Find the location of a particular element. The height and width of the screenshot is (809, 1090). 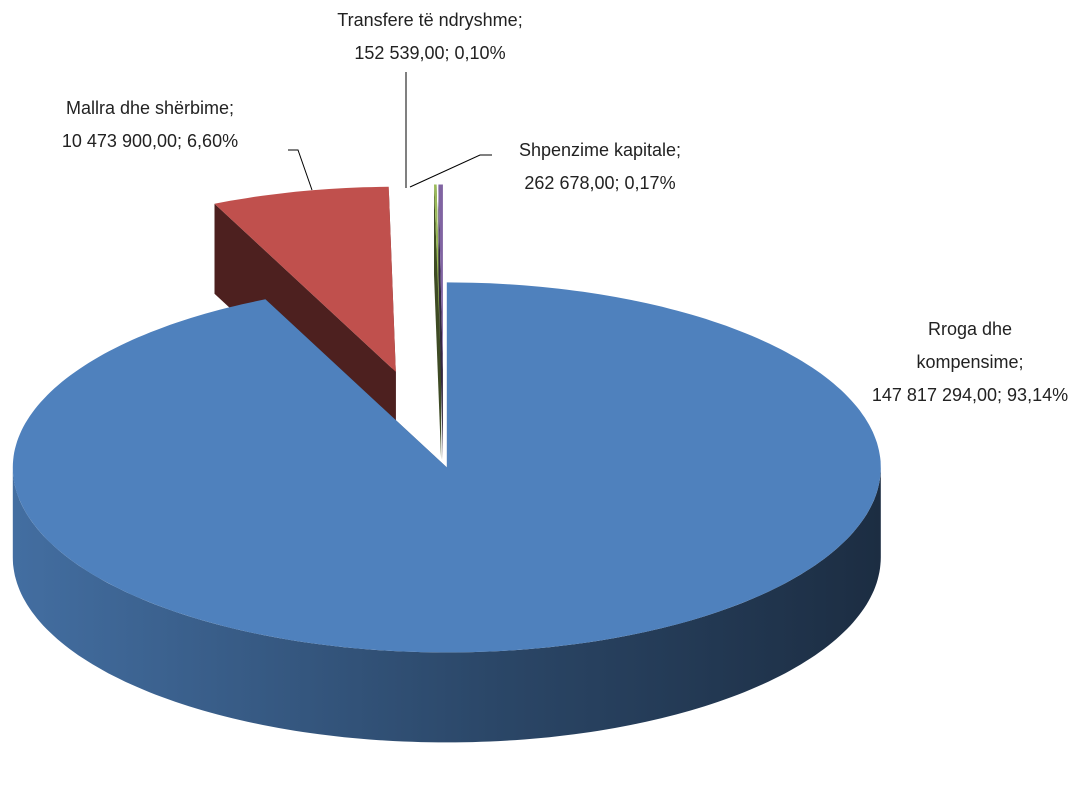

label-text: Transfere të ndryshme is located at coordinates (427, 20).